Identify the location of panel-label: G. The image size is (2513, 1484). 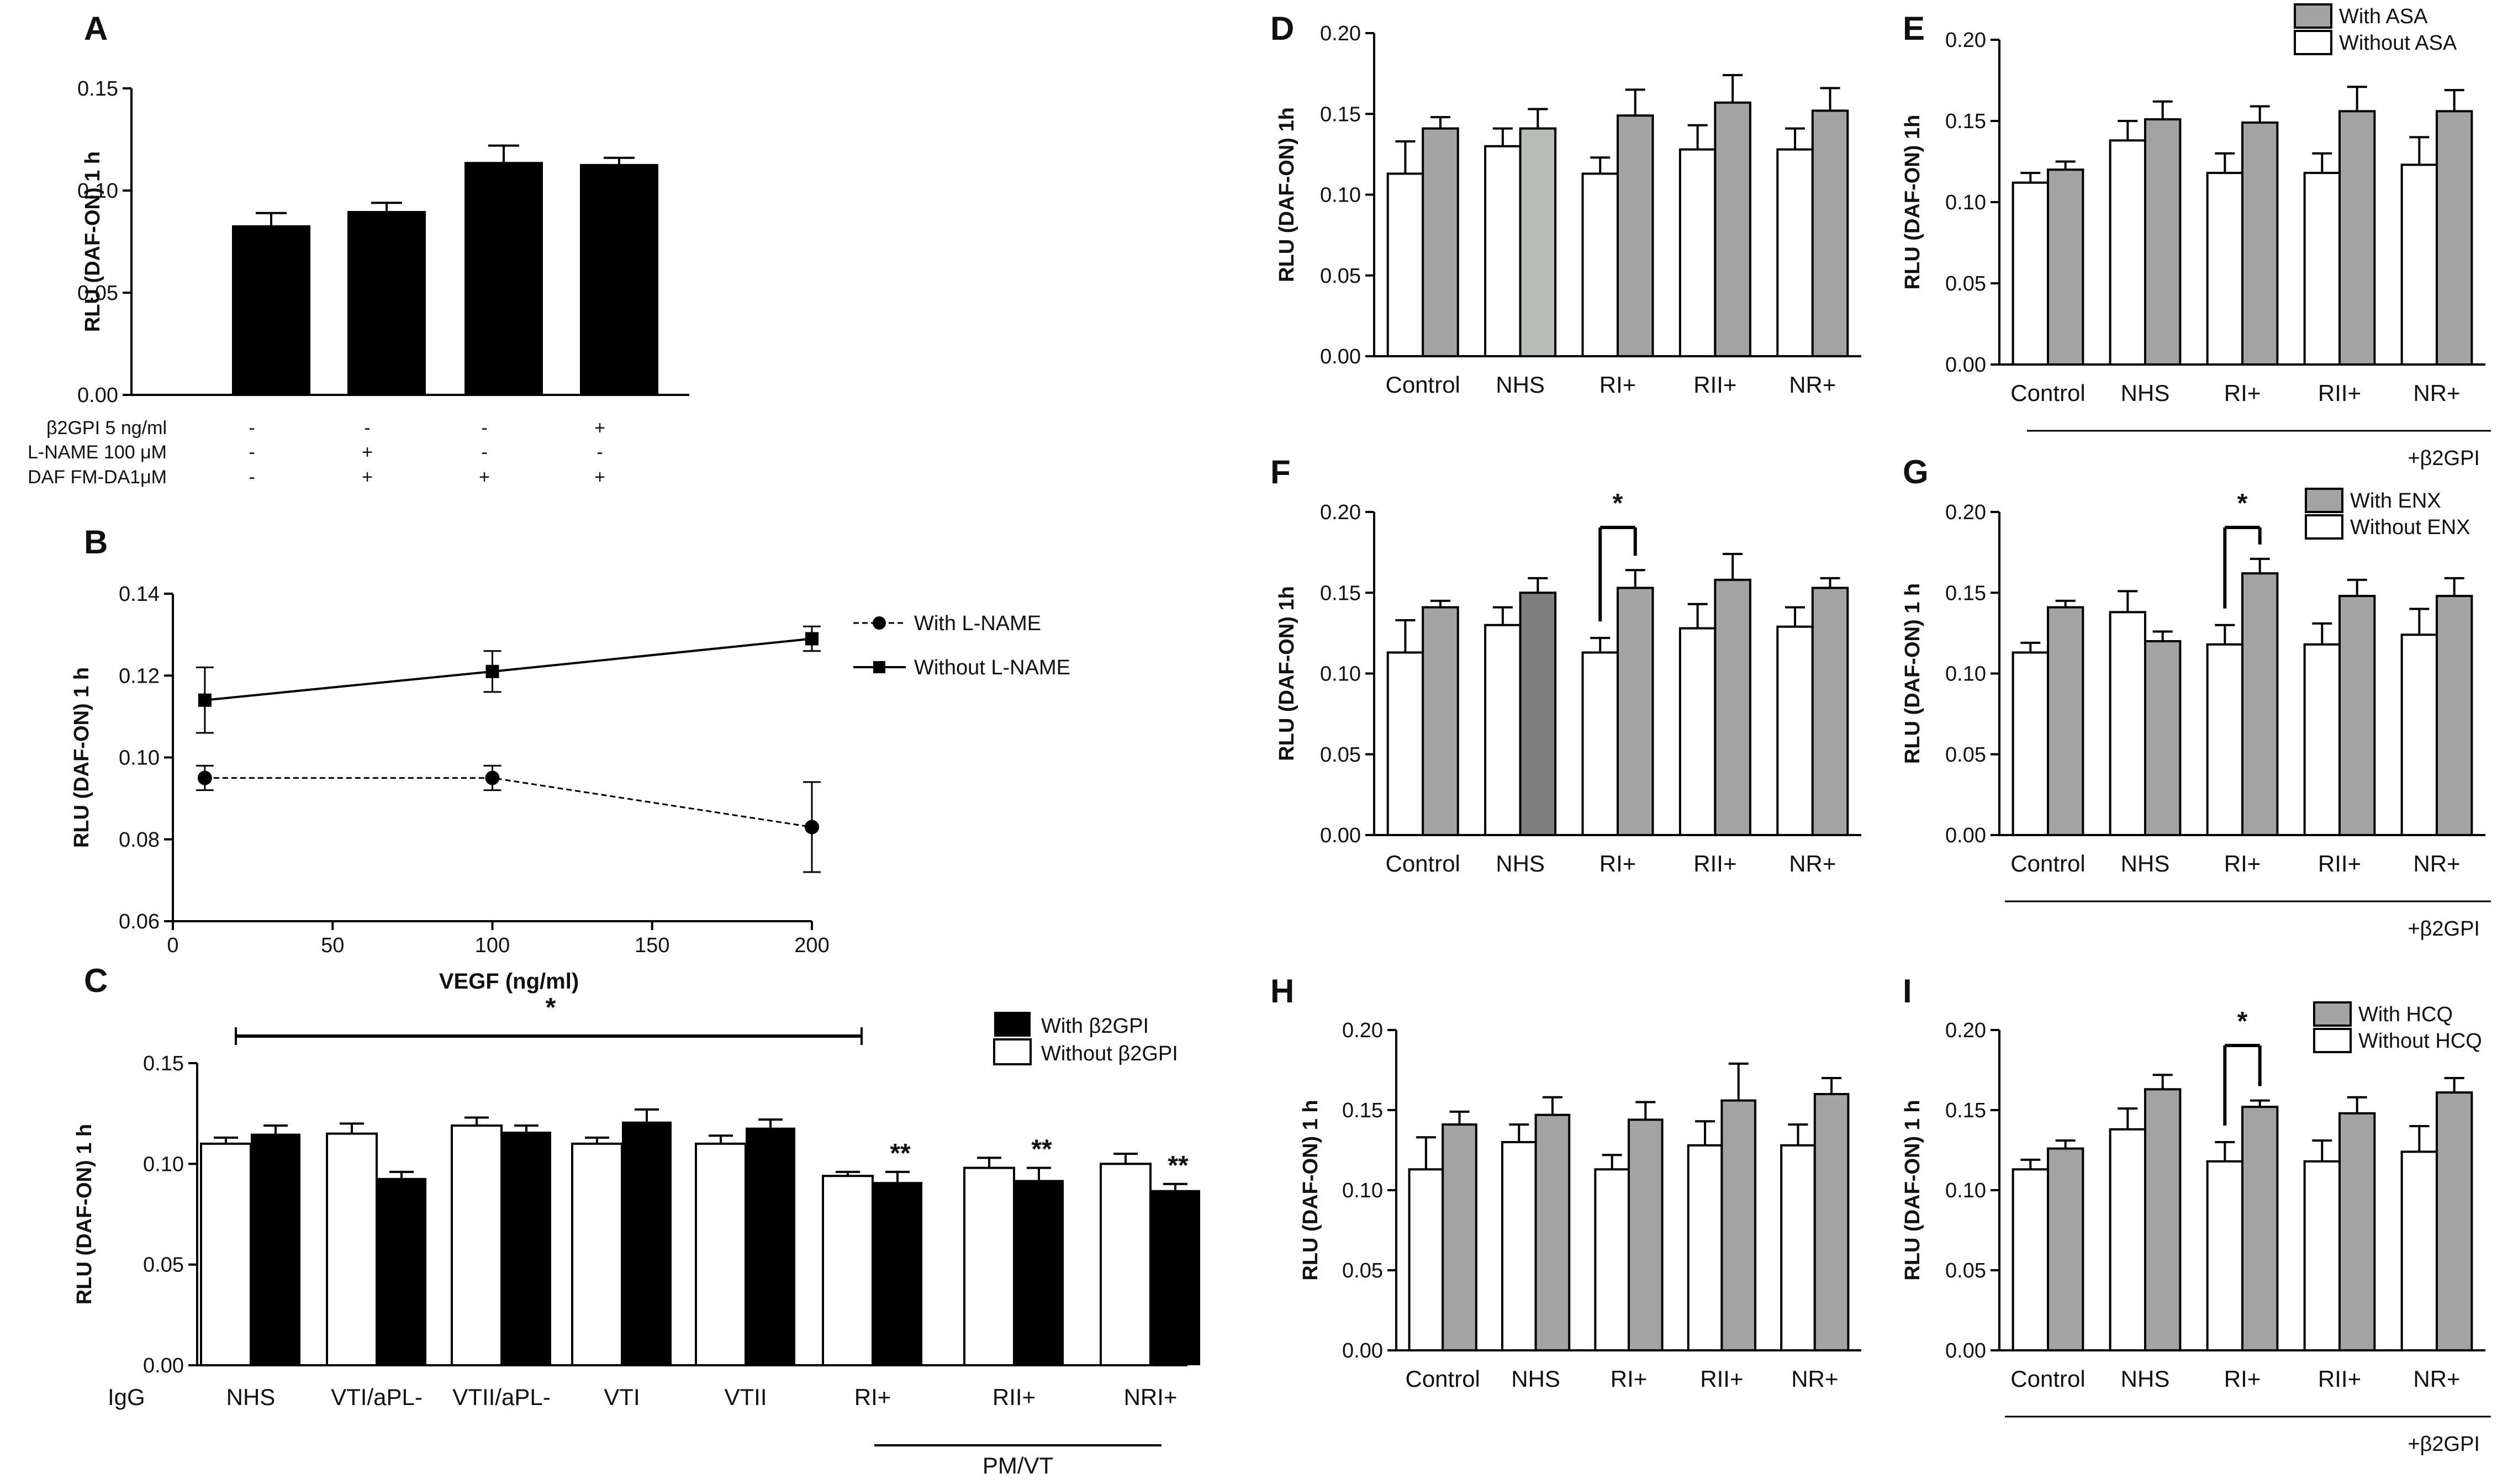
(1916, 472).